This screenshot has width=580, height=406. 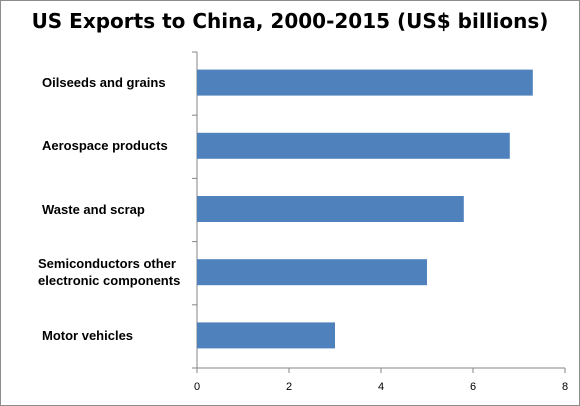 I want to click on x-tick-label: 2, so click(x=289, y=387).